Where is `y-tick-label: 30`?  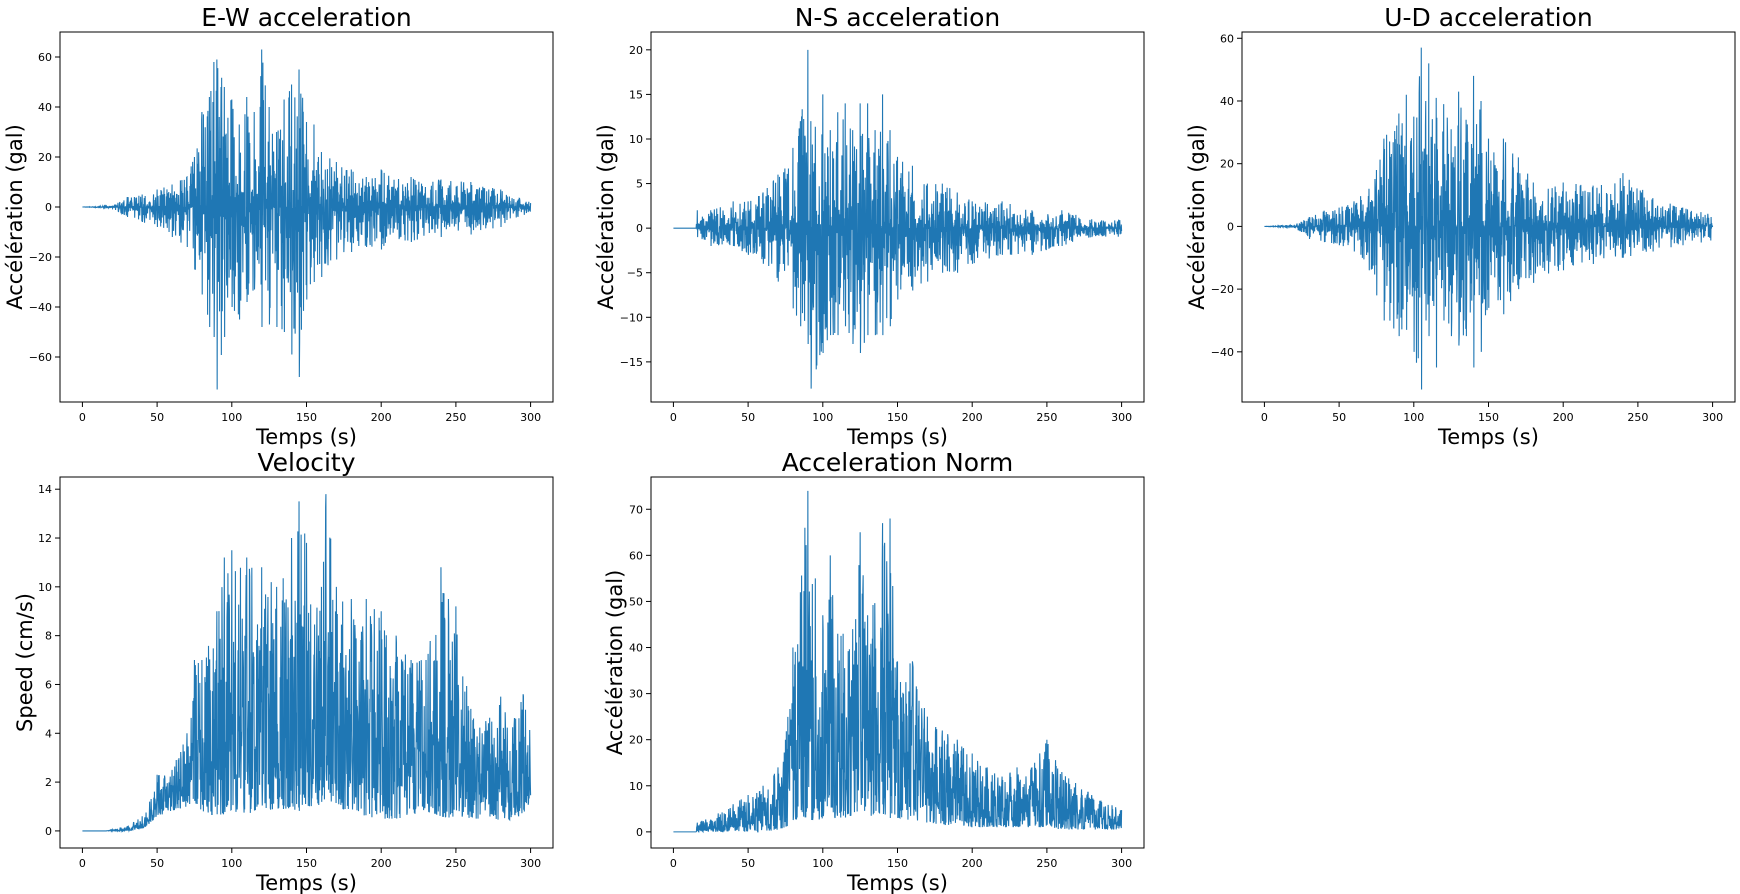 y-tick-label: 30 is located at coordinates (636, 694).